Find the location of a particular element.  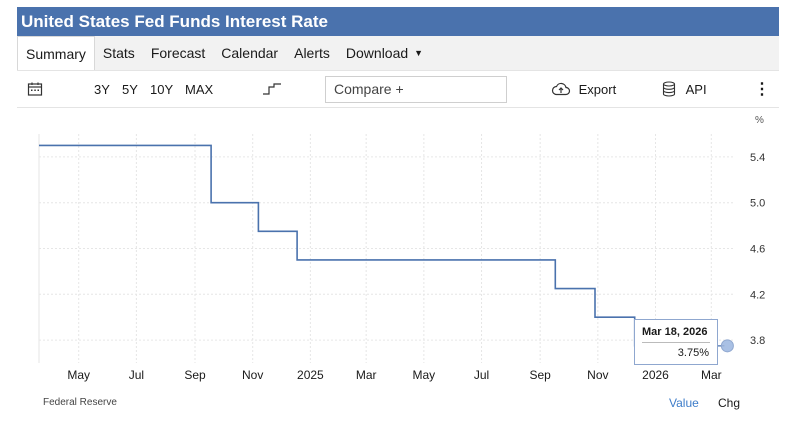

y-tick-label: 4.2 is located at coordinates (757, 295).